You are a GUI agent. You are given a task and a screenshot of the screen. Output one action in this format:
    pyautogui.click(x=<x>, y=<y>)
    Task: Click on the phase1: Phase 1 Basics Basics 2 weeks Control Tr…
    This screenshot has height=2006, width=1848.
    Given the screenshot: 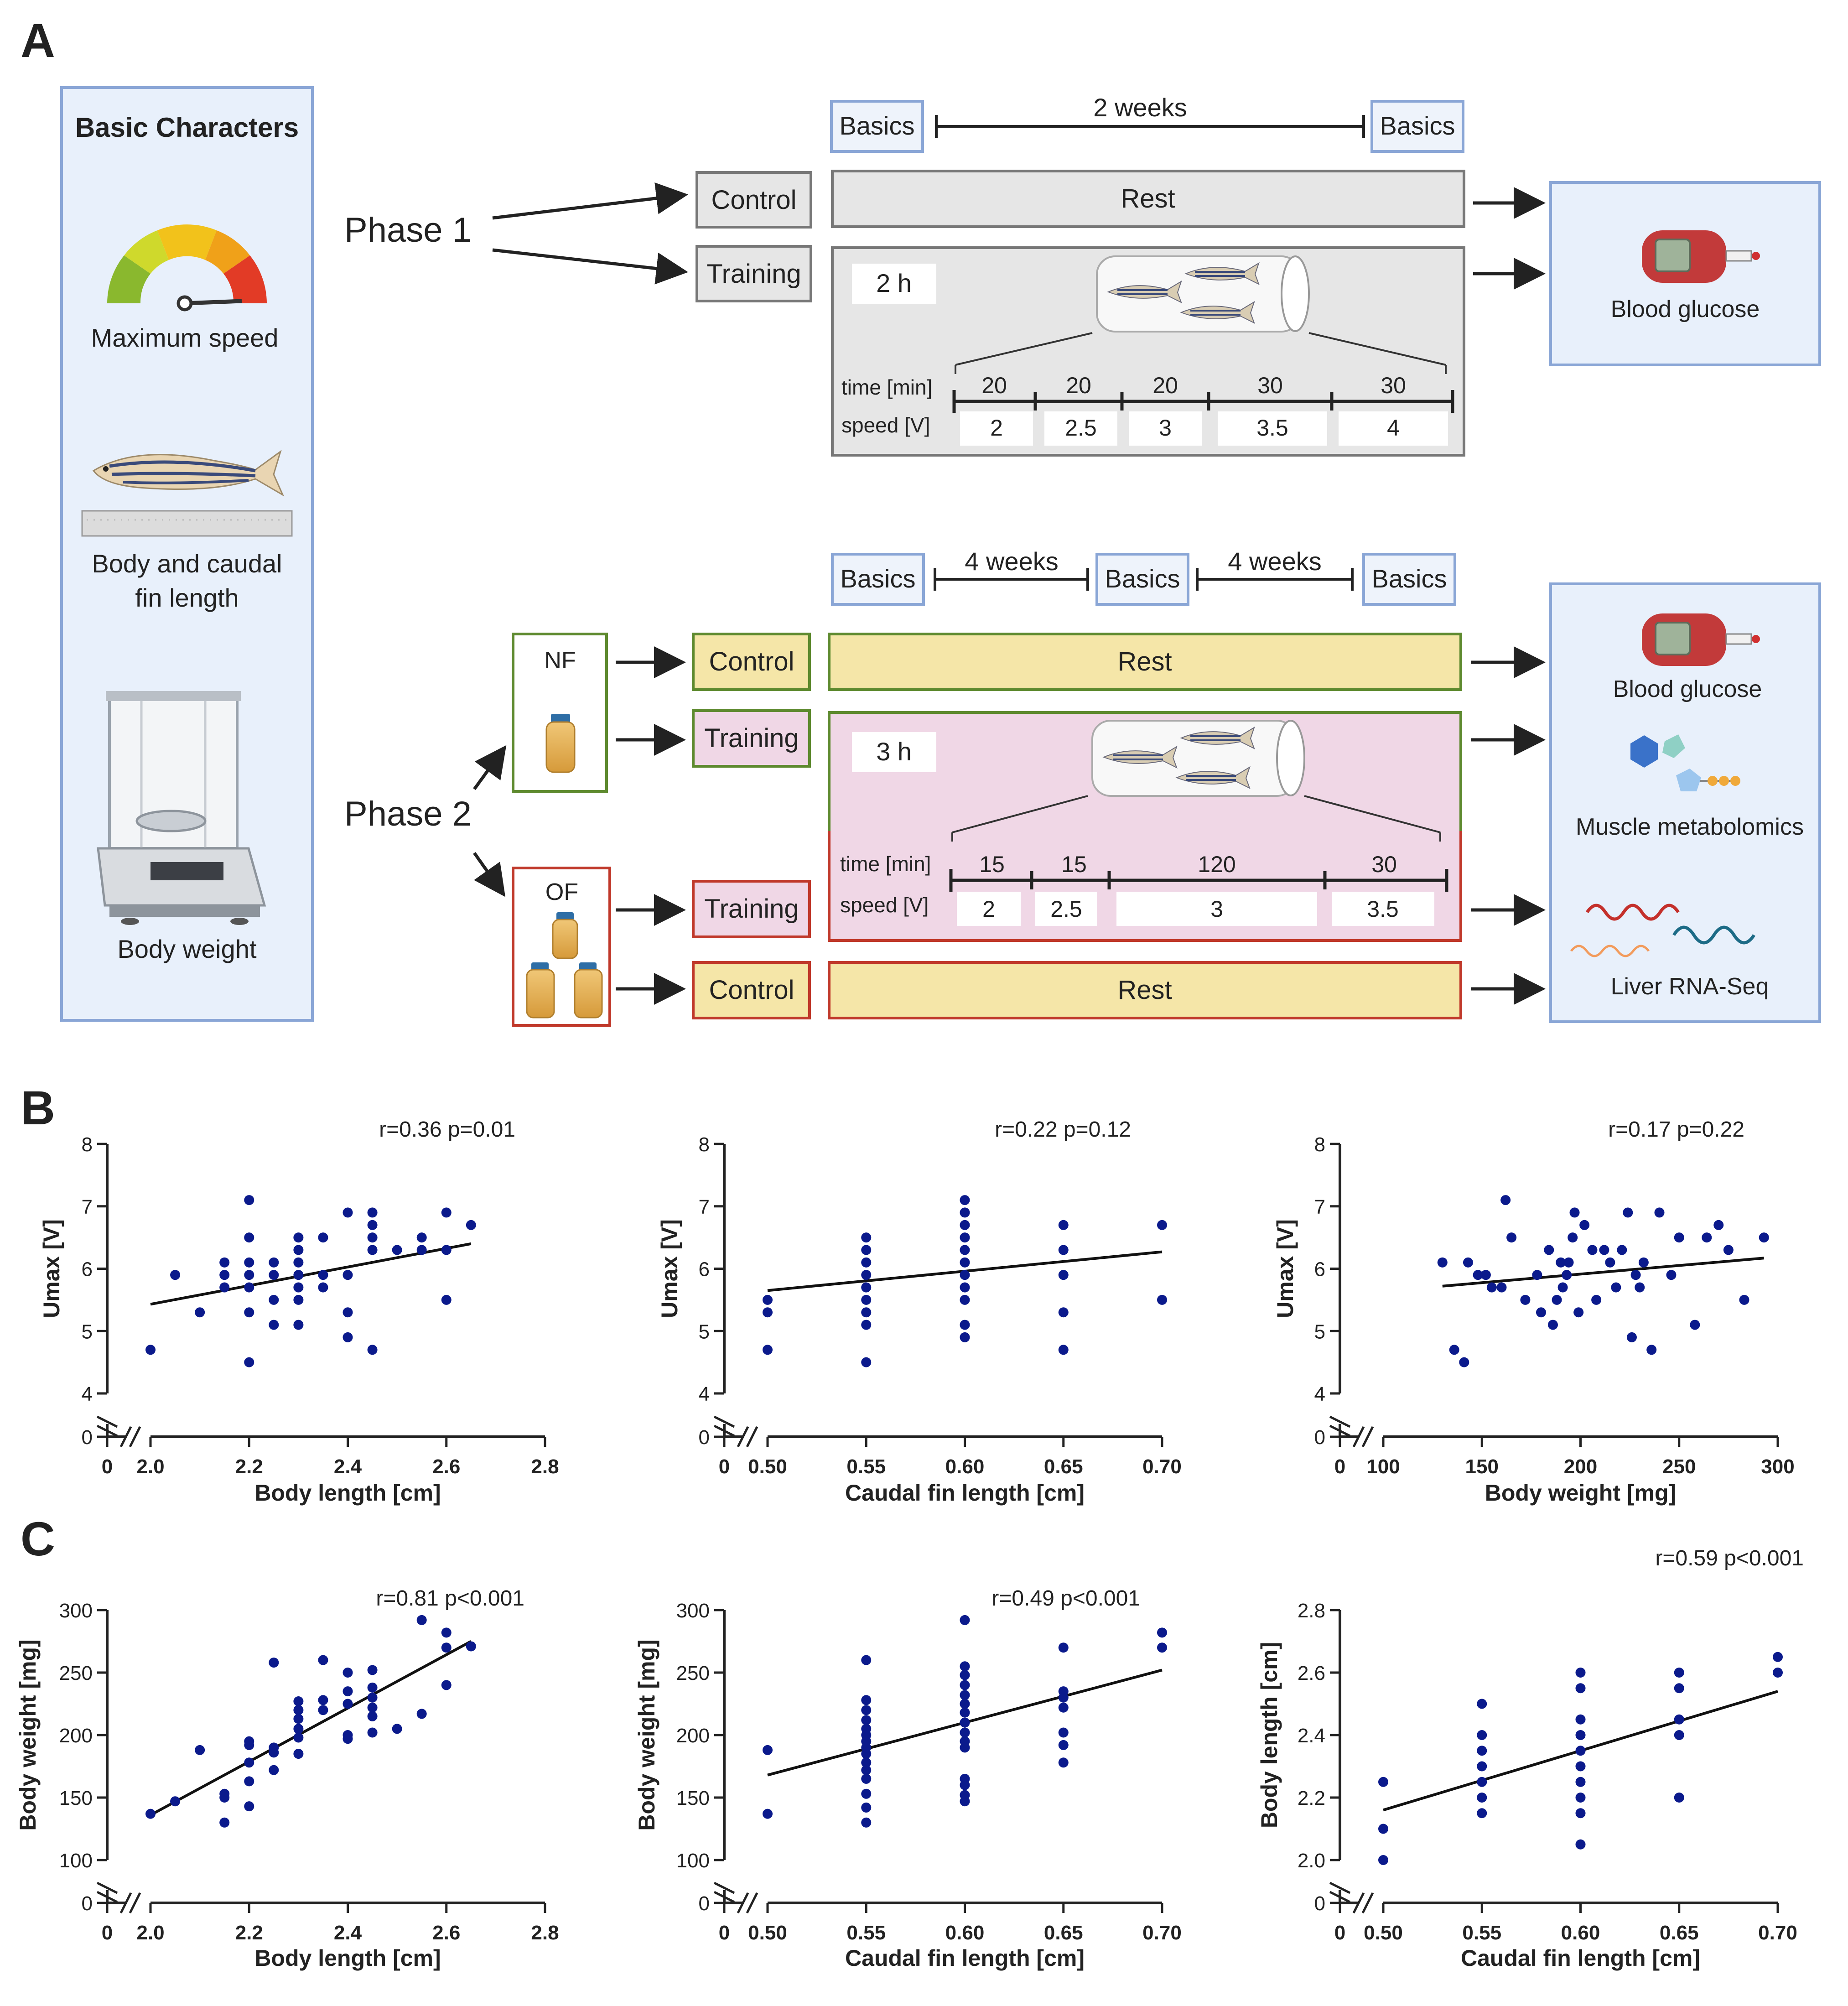 What is the action you would take?
    pyautogui.click(x=1082, y=275)
    